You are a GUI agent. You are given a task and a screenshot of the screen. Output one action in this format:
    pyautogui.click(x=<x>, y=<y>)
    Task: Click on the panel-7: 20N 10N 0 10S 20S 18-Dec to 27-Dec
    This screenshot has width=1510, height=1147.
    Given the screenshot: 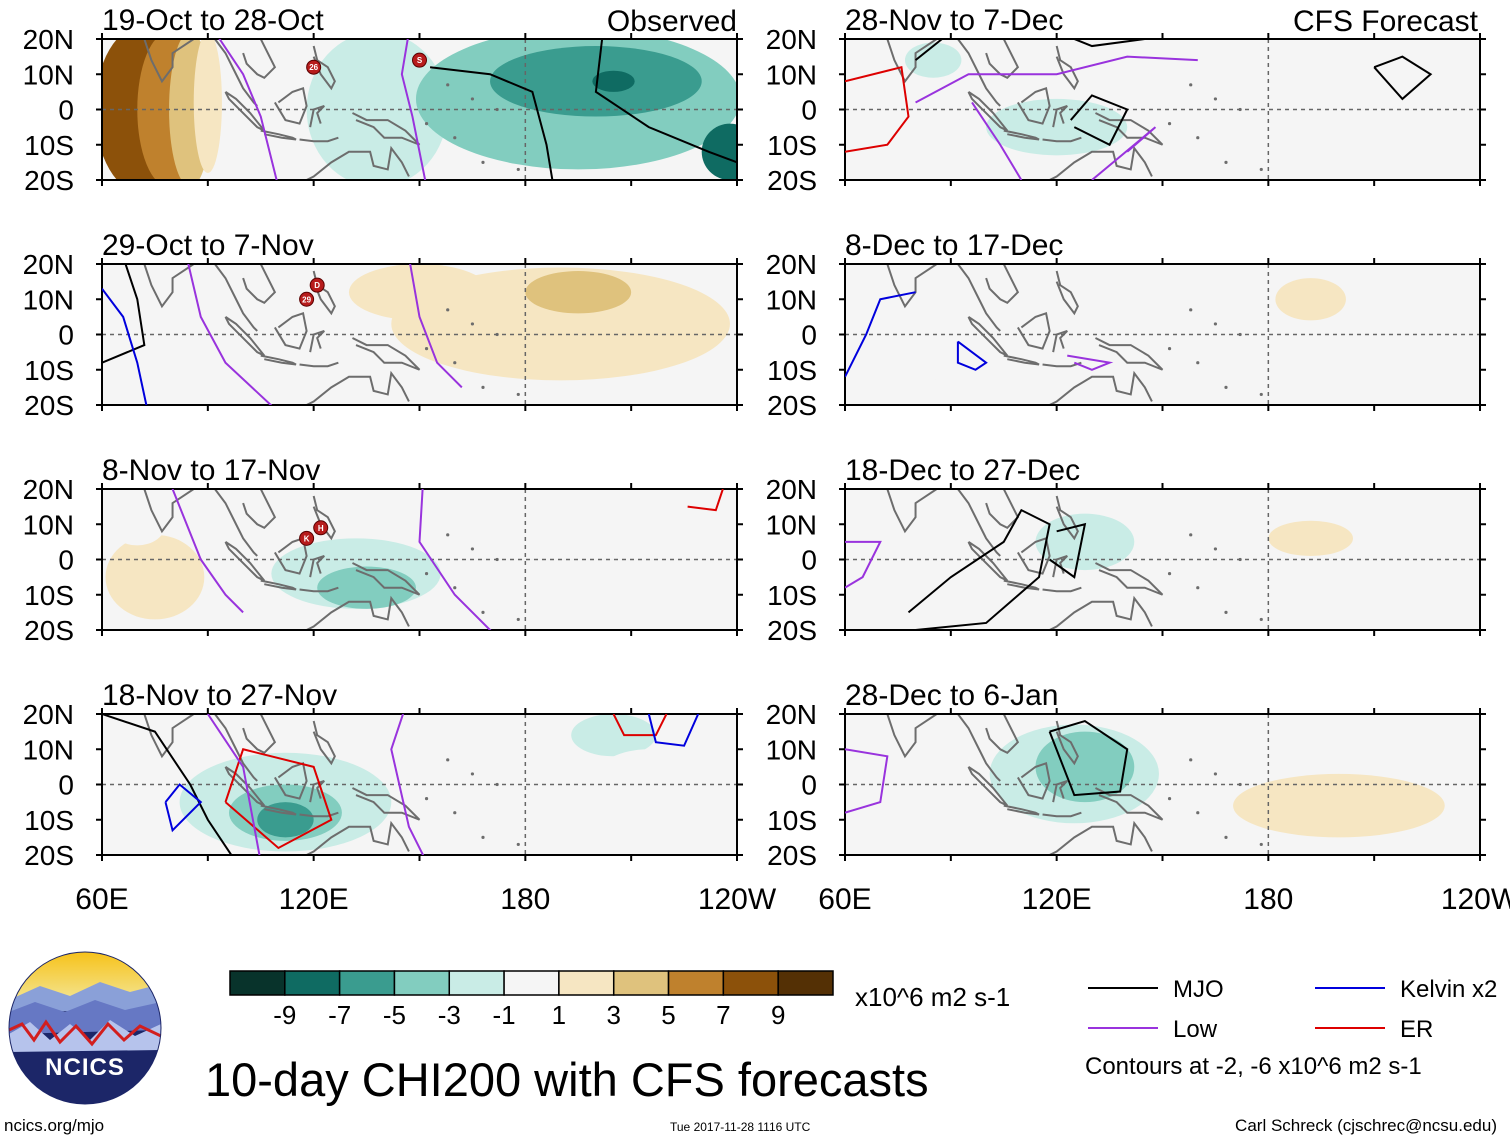 What is the action you would take?
    pyautogui.click(x=1126, y=550)
    